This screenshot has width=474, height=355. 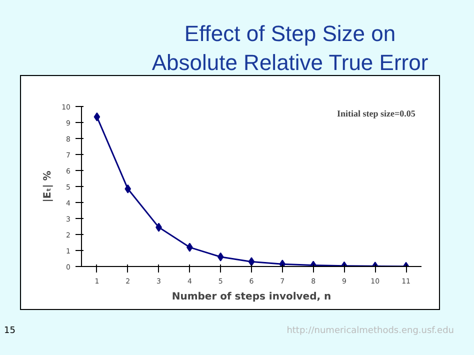 What do you see at coordinates (290, 48) in the screenshot?
I see `chart-title: Effect of Step Size on Absolute Relative True Error` at bounding box center [290, 48].